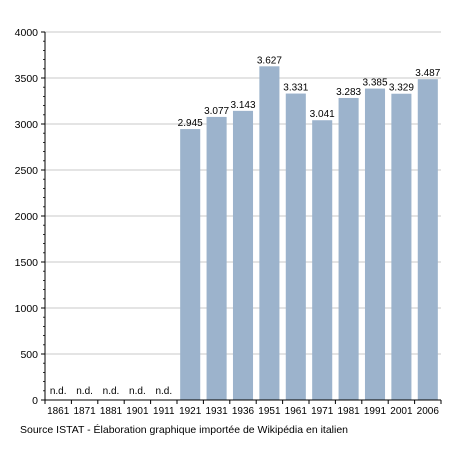 Image resolution: width=470 pixels, height=450 pixels. What do you see at coordinates (242, 105) in the screenshot?
I see `data-label: 3.143` at bounding box center [242, 105].